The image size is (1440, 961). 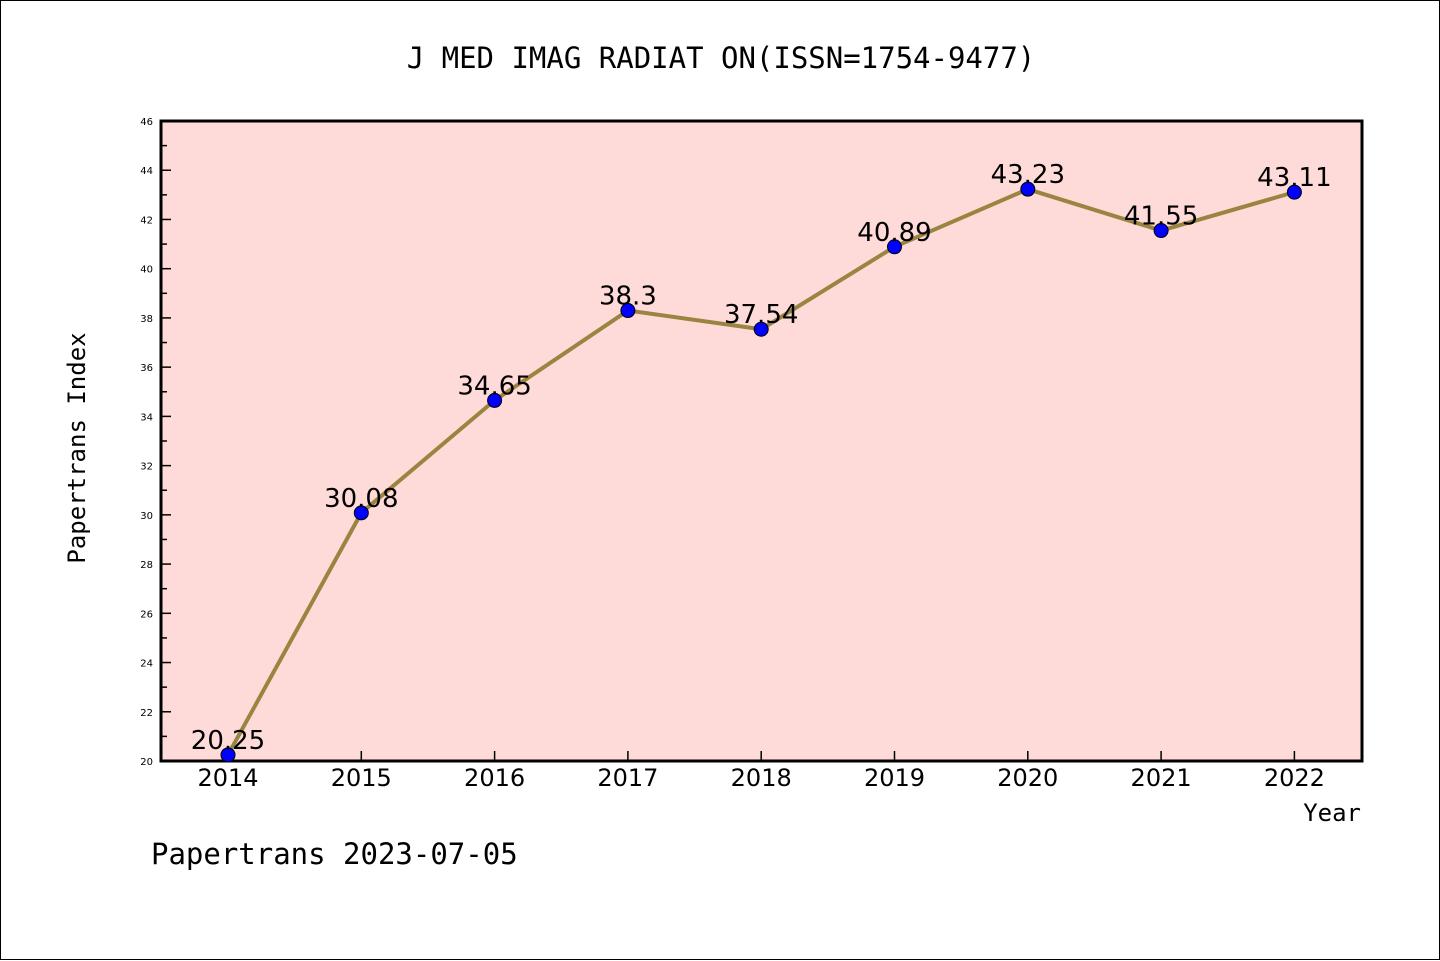 I want to click on data-label: 34.65, so click(x=494, y=386).